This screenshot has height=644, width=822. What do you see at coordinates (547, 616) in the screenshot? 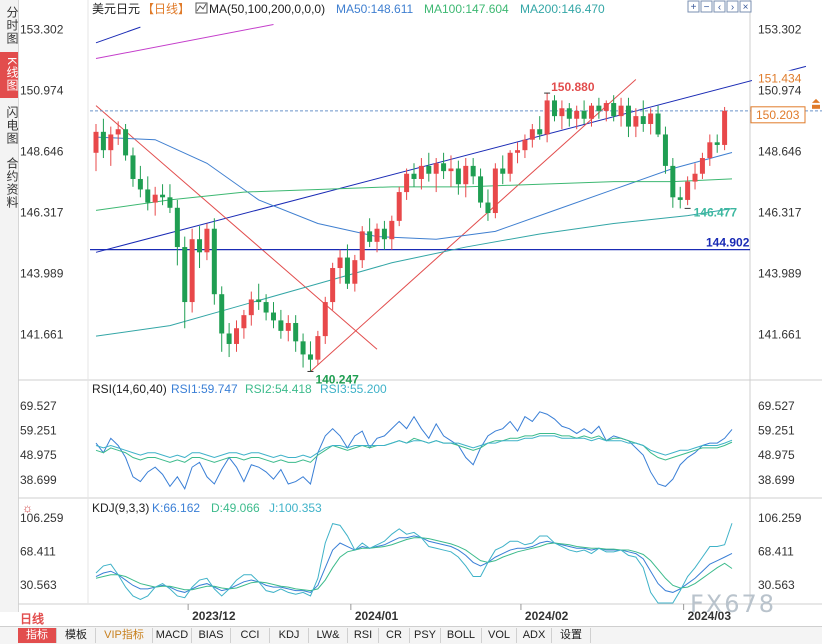
I see `x-tick-label: 2024/02` at bounding box center [547, 616].